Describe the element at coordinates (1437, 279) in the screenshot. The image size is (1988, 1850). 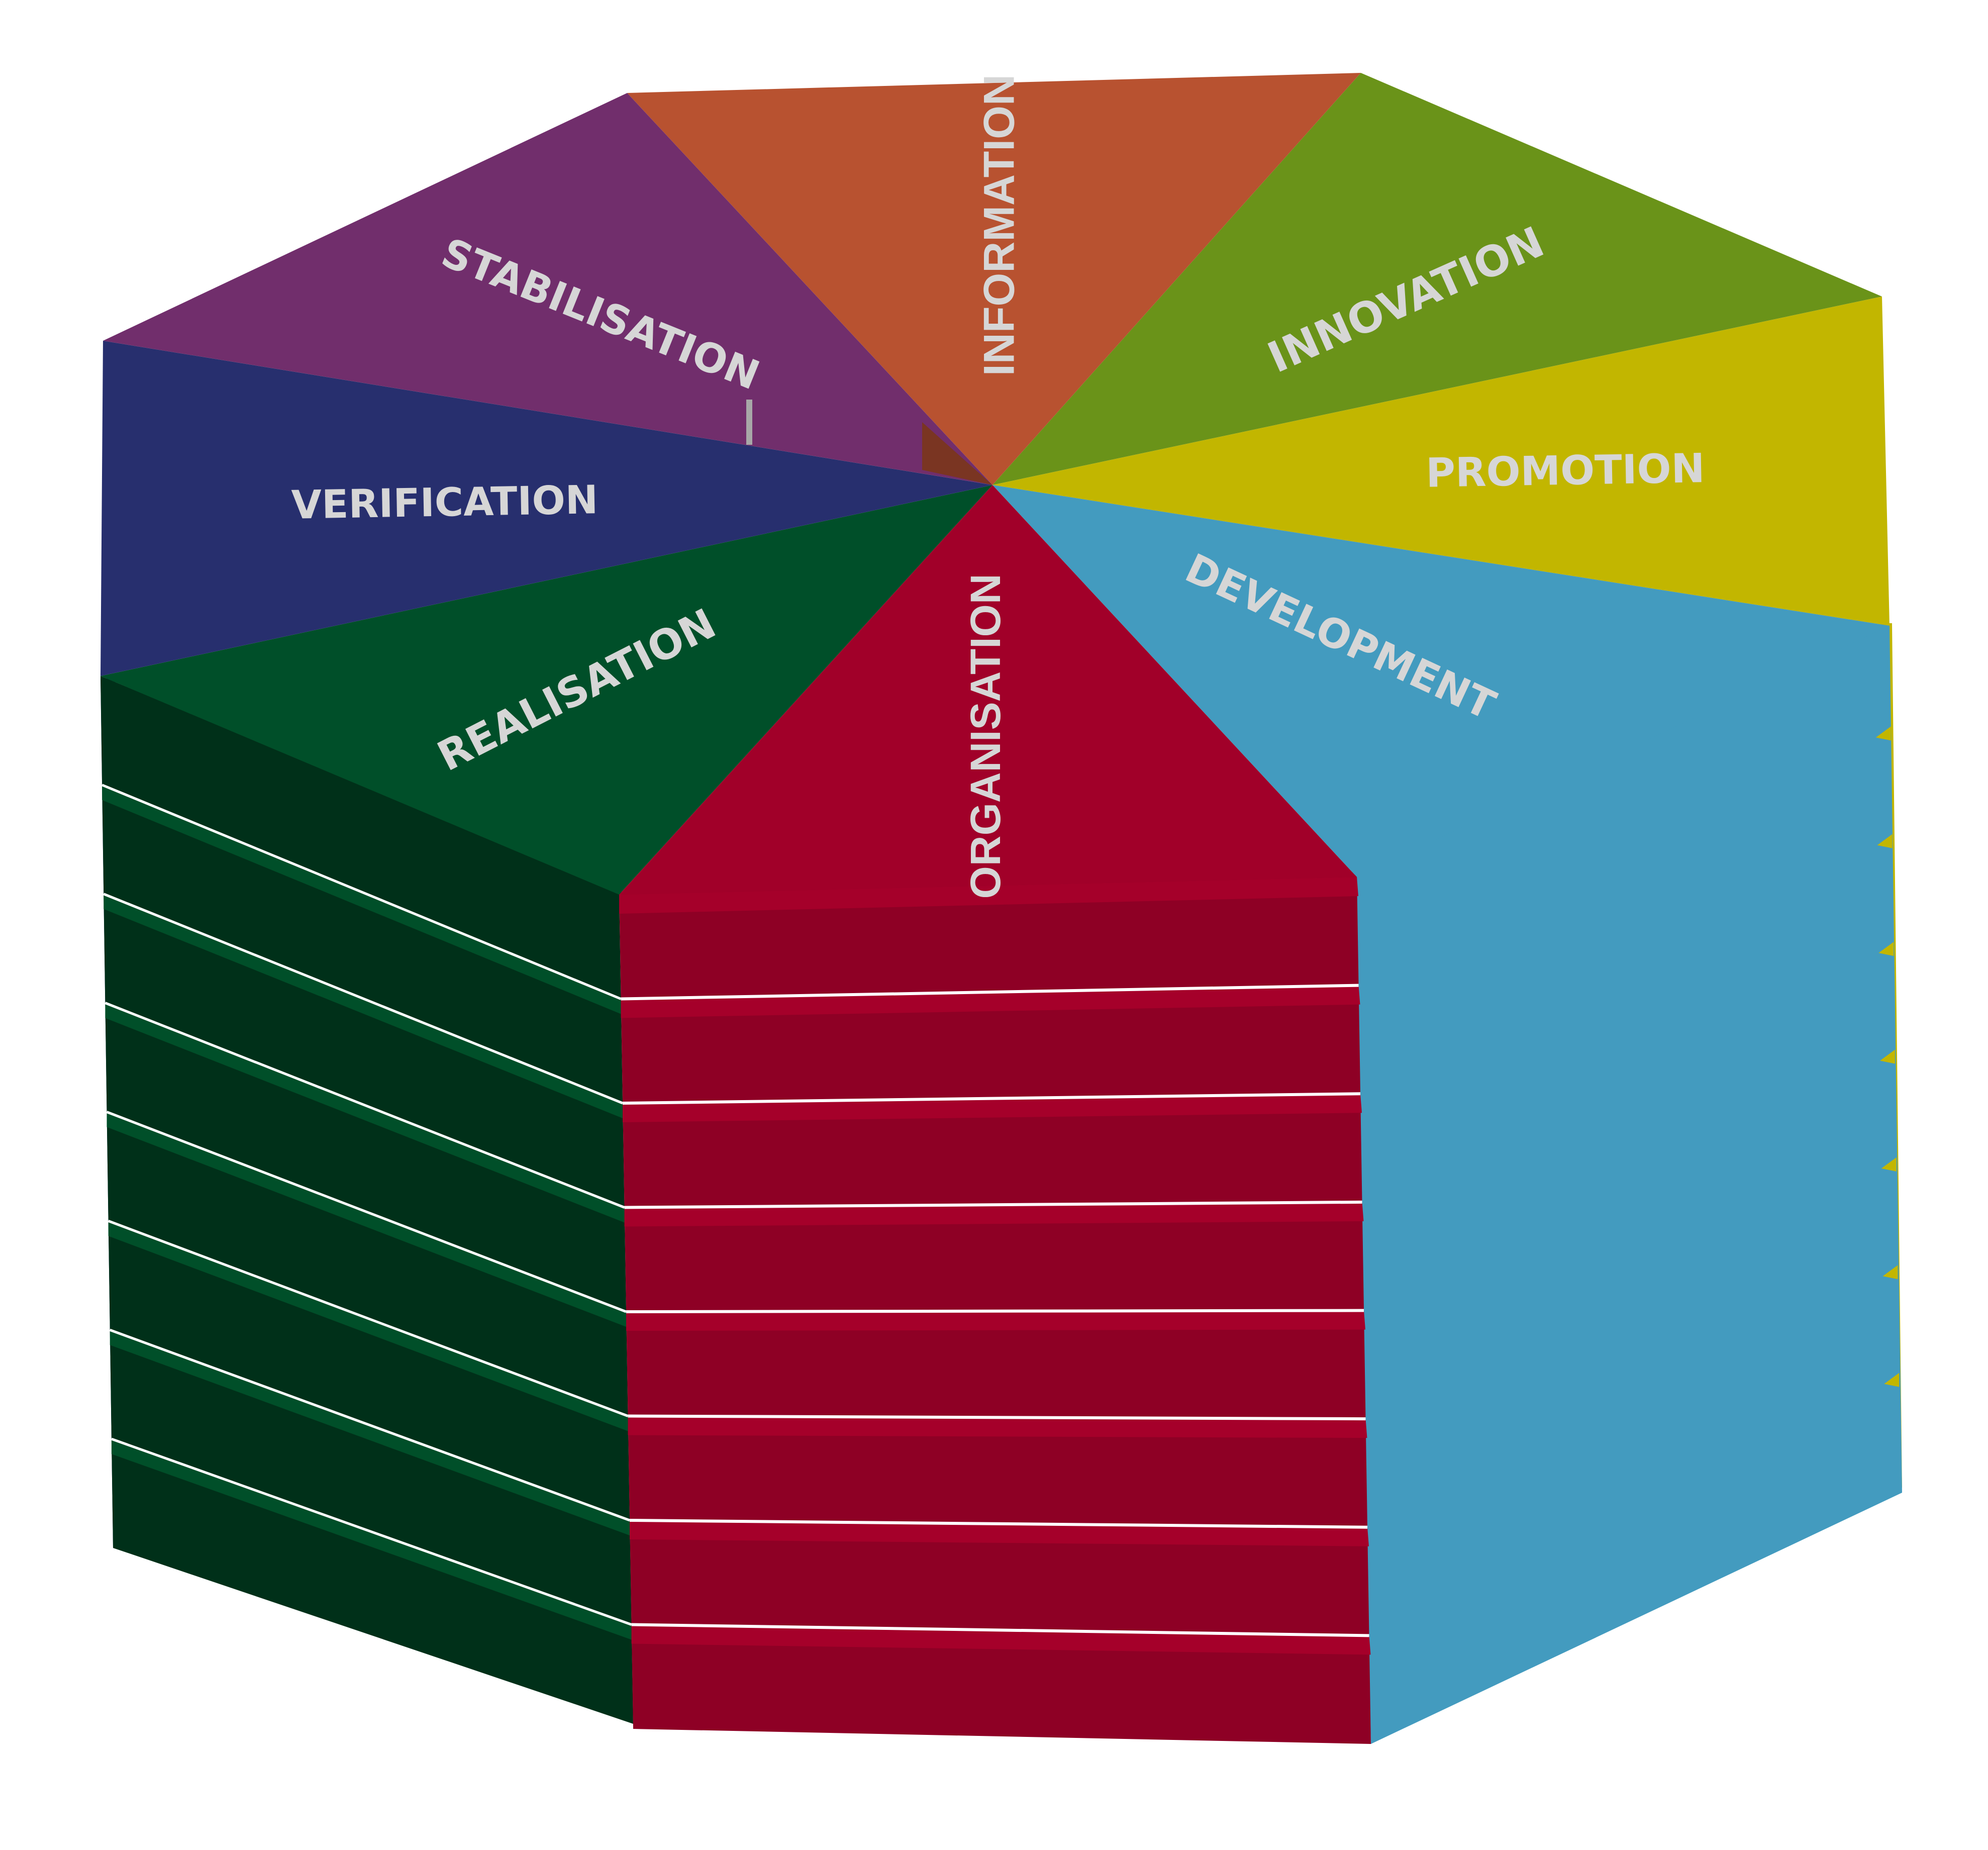
I see `segment-innovation` at that location.